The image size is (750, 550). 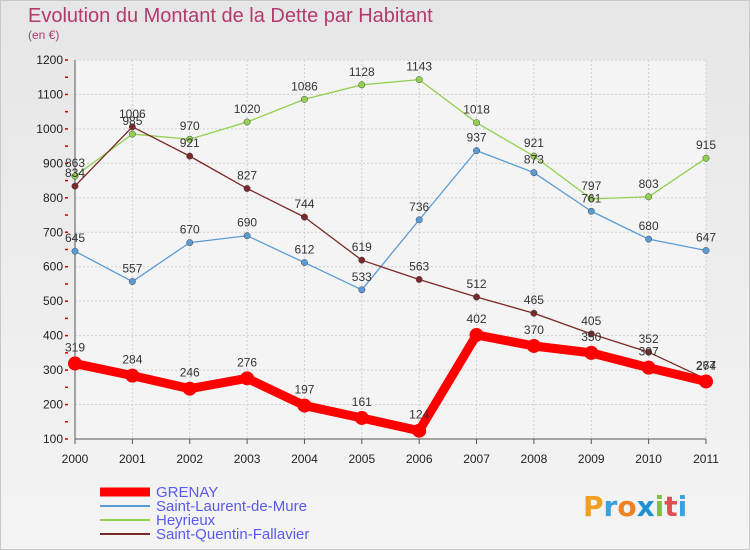 I want to click on x-tick-label: 2009, so click(x=591, y=459).